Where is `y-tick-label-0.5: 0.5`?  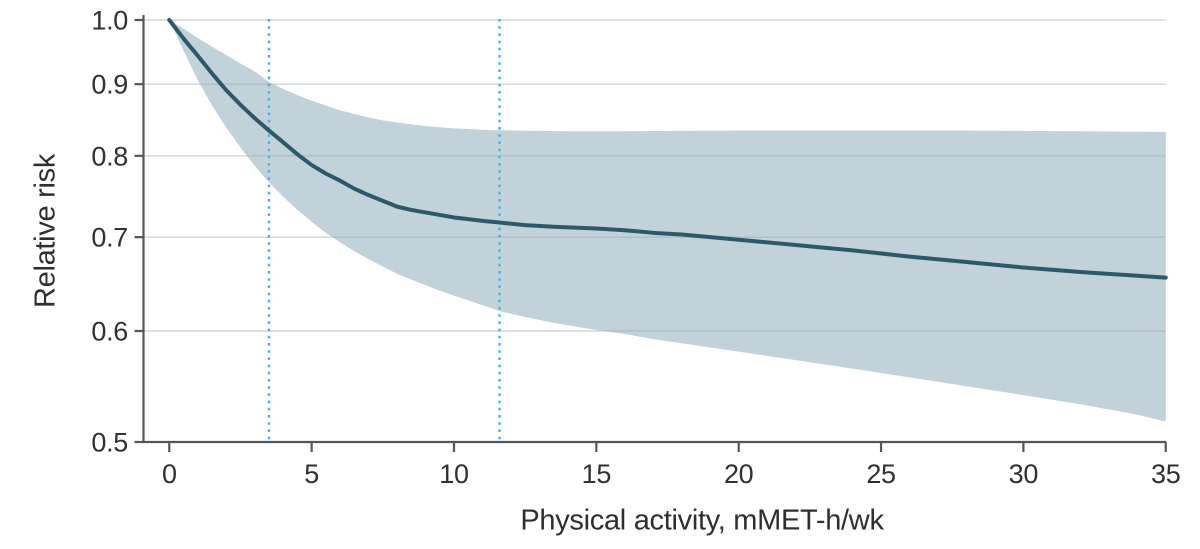
y-tick-label-0.5: 0.5 is located at coordinates (109, 443).